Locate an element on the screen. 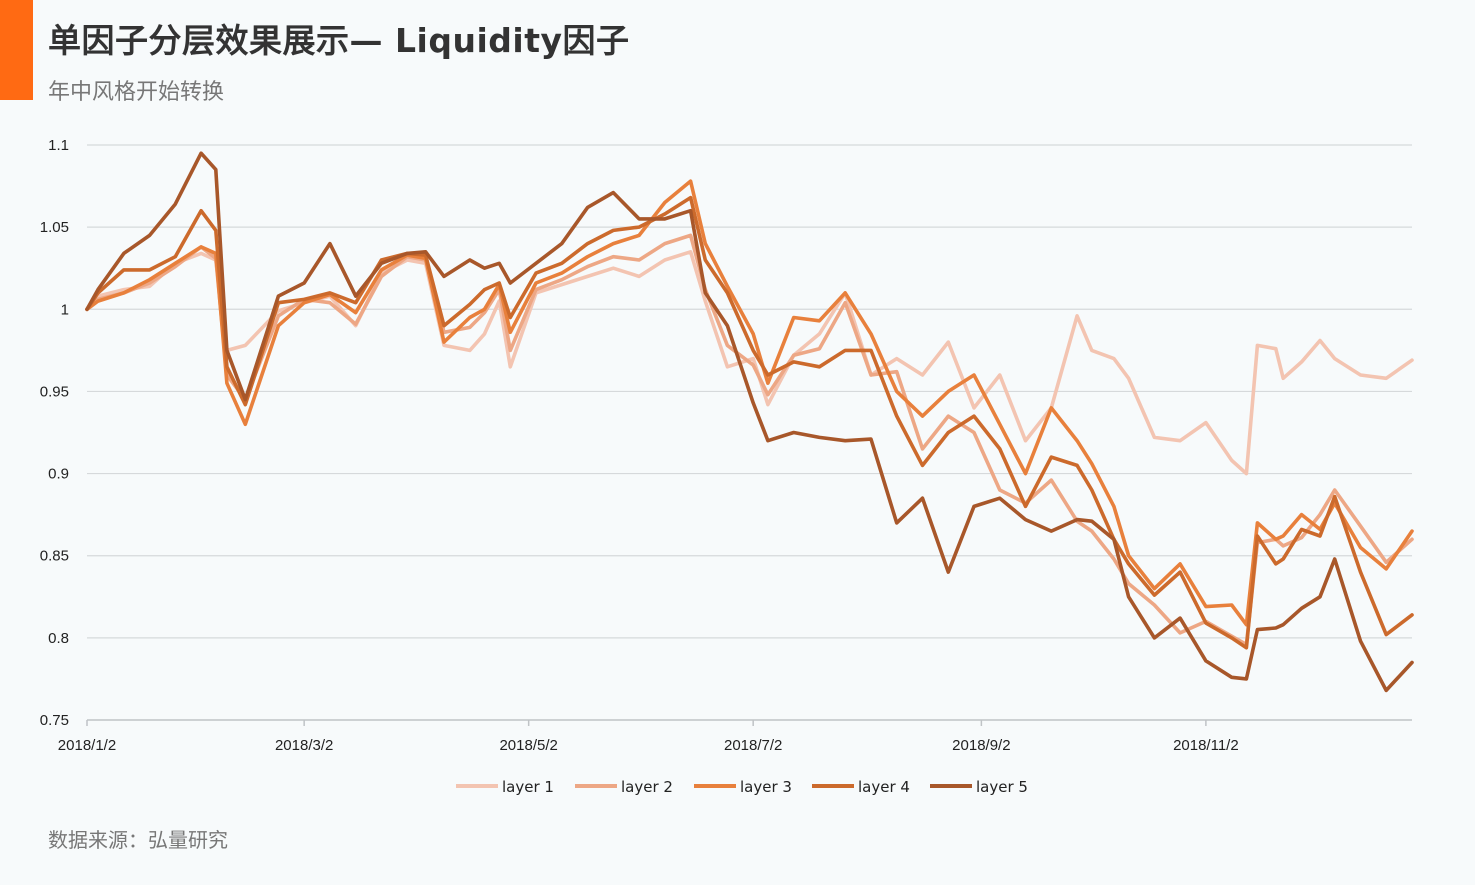  chart-title: 单因子分层效果展示— Liquidity因子 is located at coordinates (339, 40).